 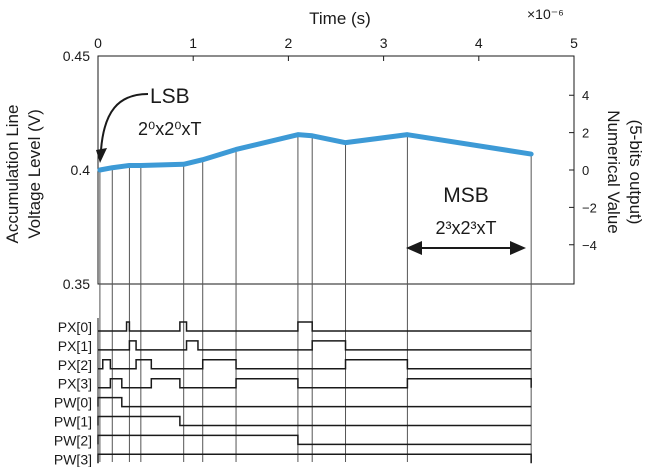 I want to click on x-tick-label: 3, so click(x=384, y=43).